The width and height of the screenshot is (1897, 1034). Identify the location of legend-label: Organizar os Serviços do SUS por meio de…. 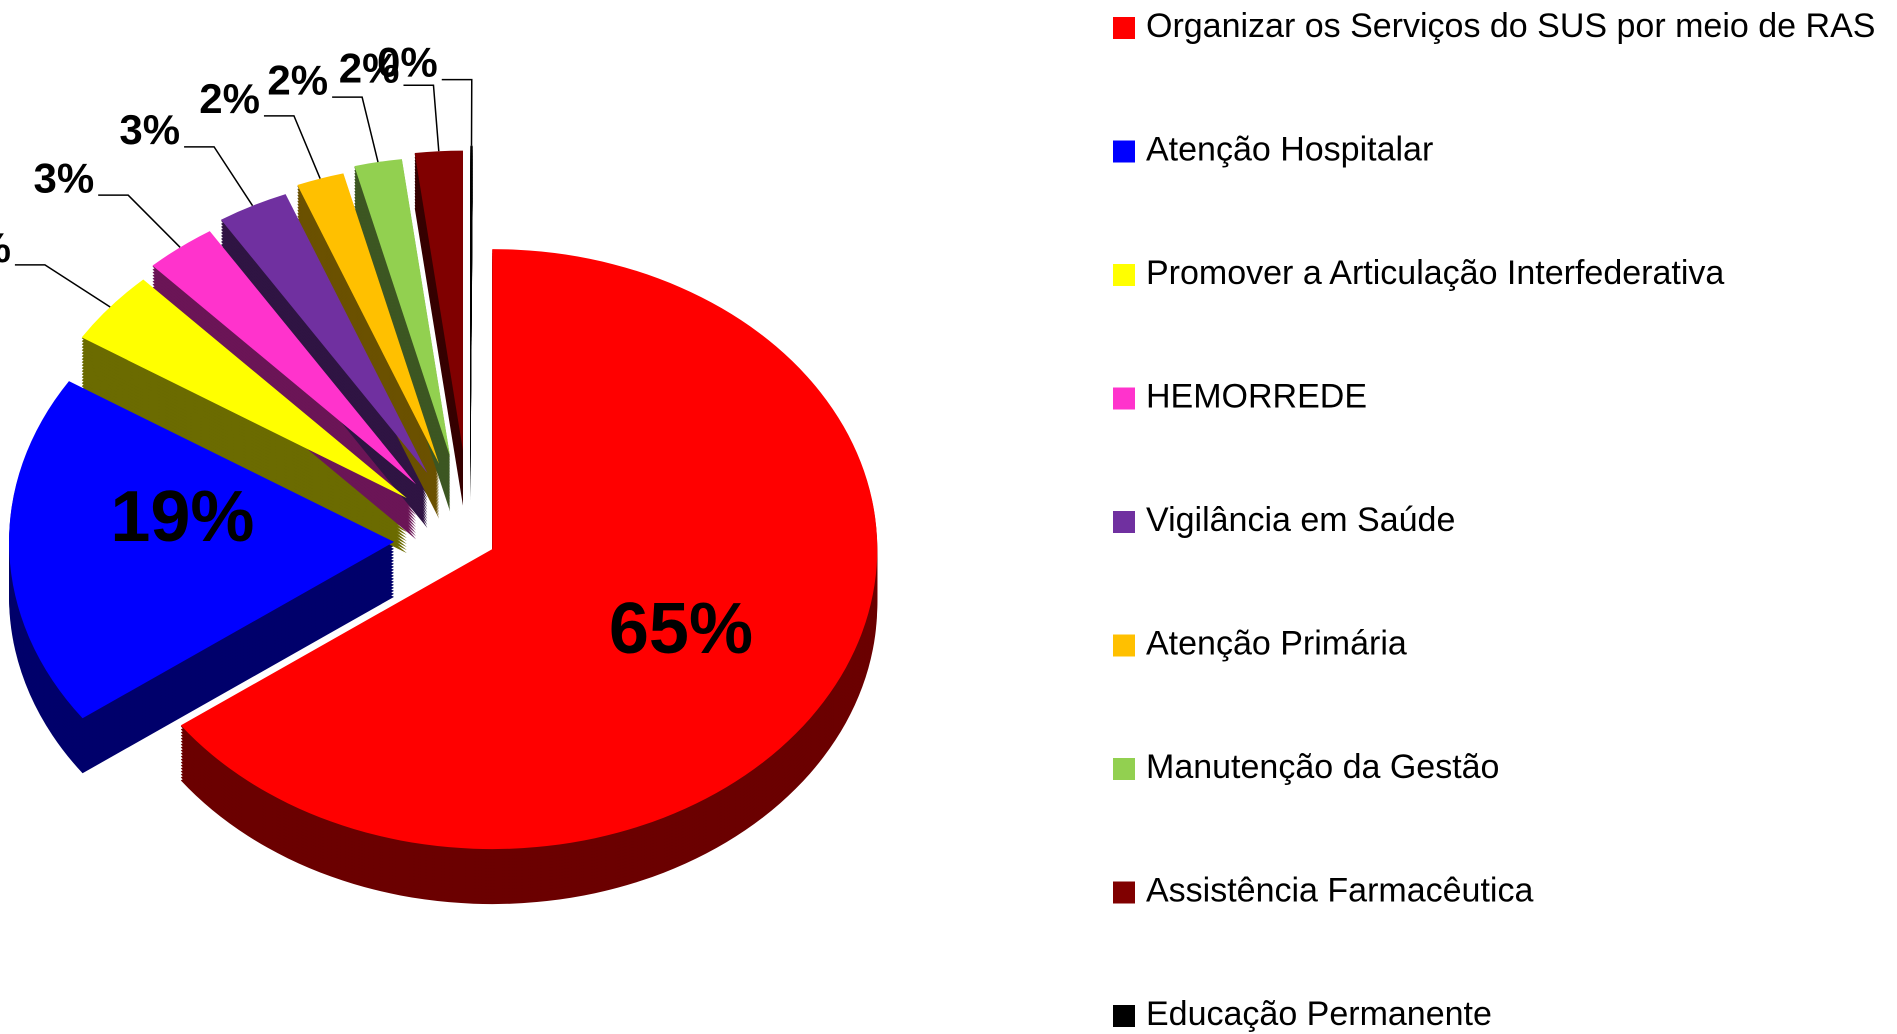
(1510, 26).